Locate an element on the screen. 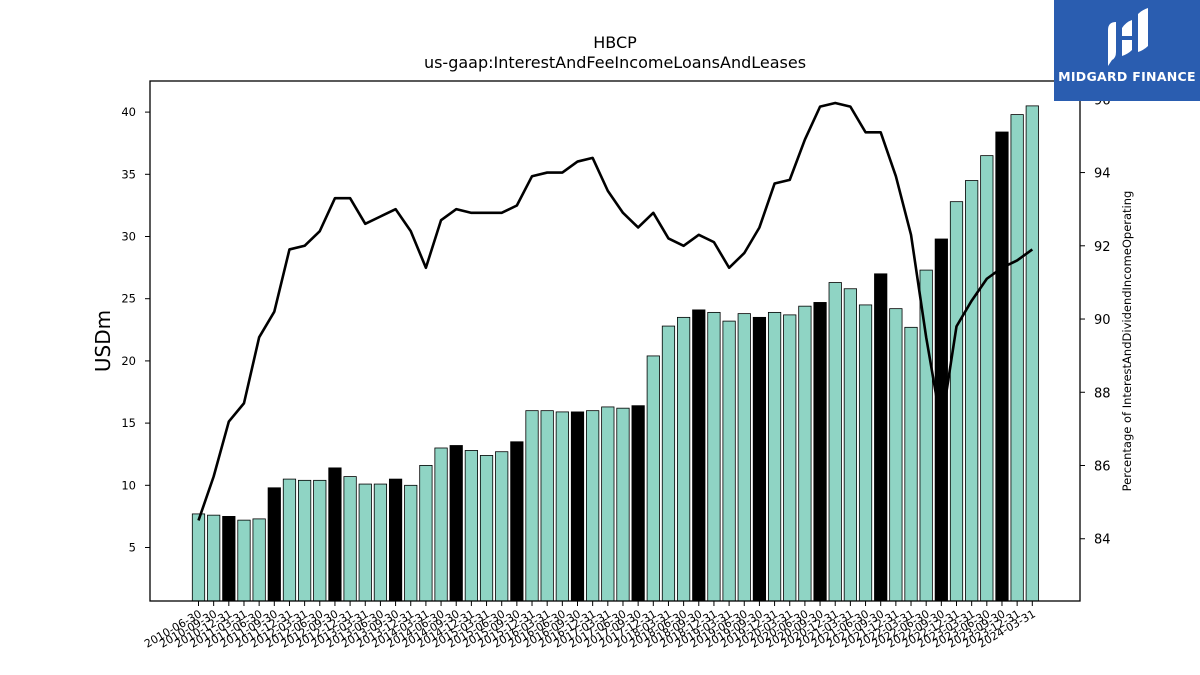  y-tick-label: 25 is located at coordinates (128, 299).